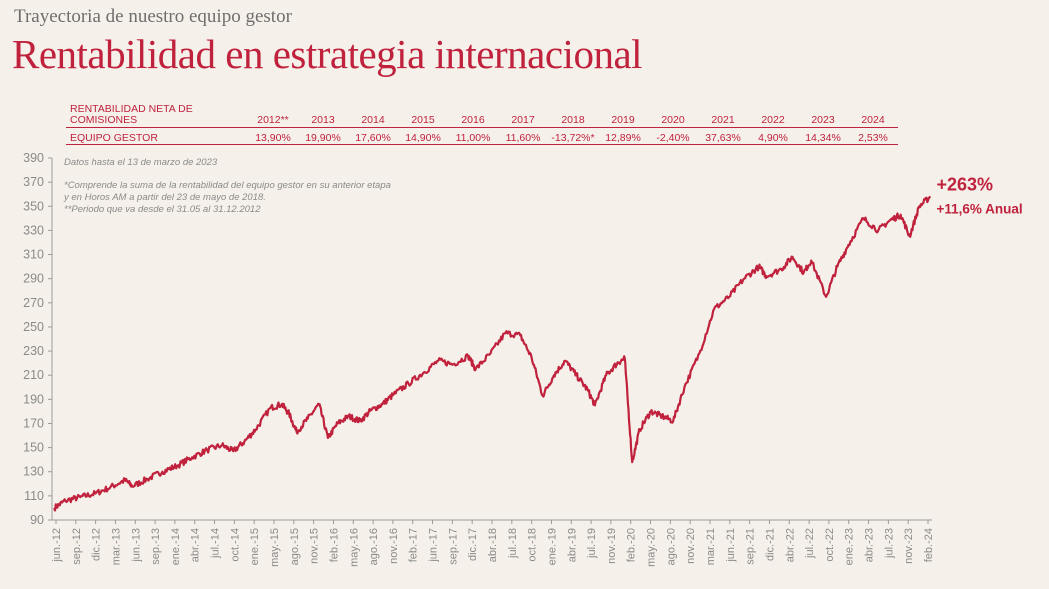 This screenshot has width=1049, height=589. What do you see at coordinates (731, 545) in the screenshot?
I see `x-tick-label: jun.-21` at bounding box center [731, 545].